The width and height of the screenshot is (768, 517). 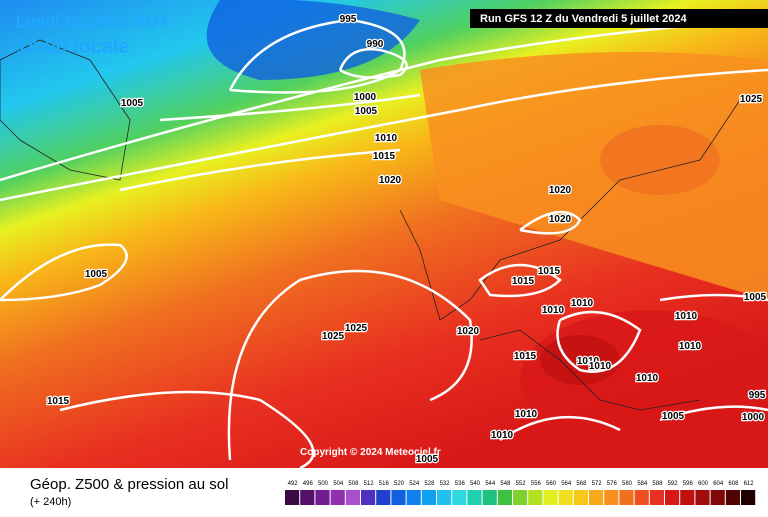 I want to click on legend-tick-label: 584, so click(x=642, y=484).